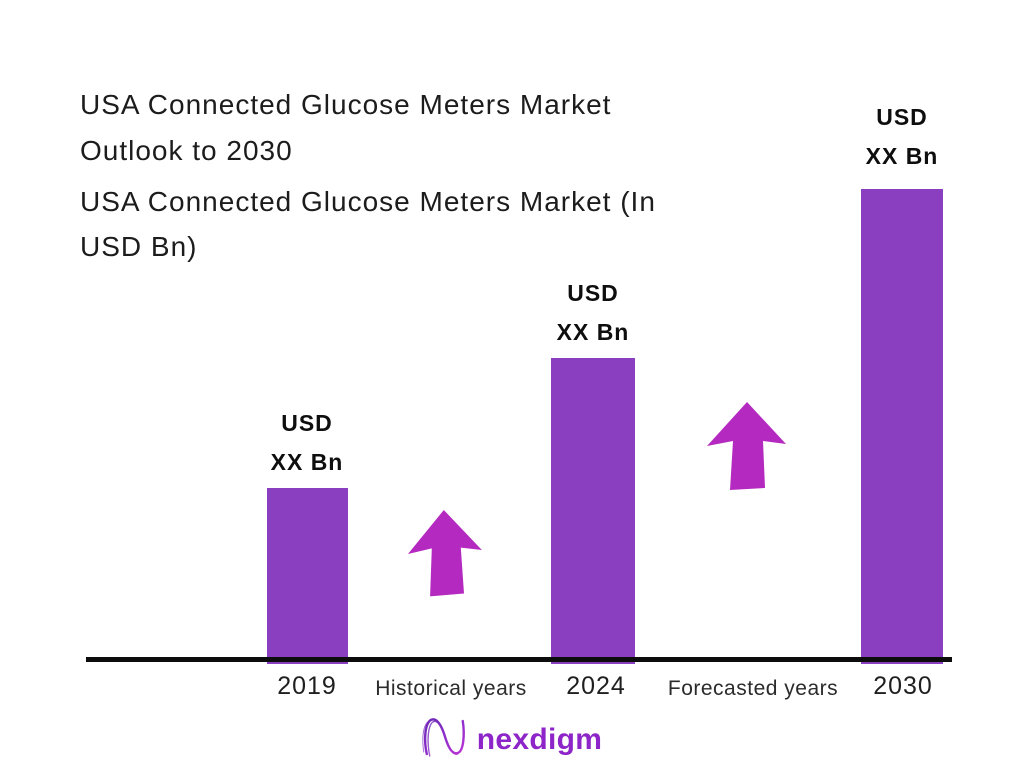  I want to click on chart-subtitle-line-2: USD Bn), so click(139, 246).